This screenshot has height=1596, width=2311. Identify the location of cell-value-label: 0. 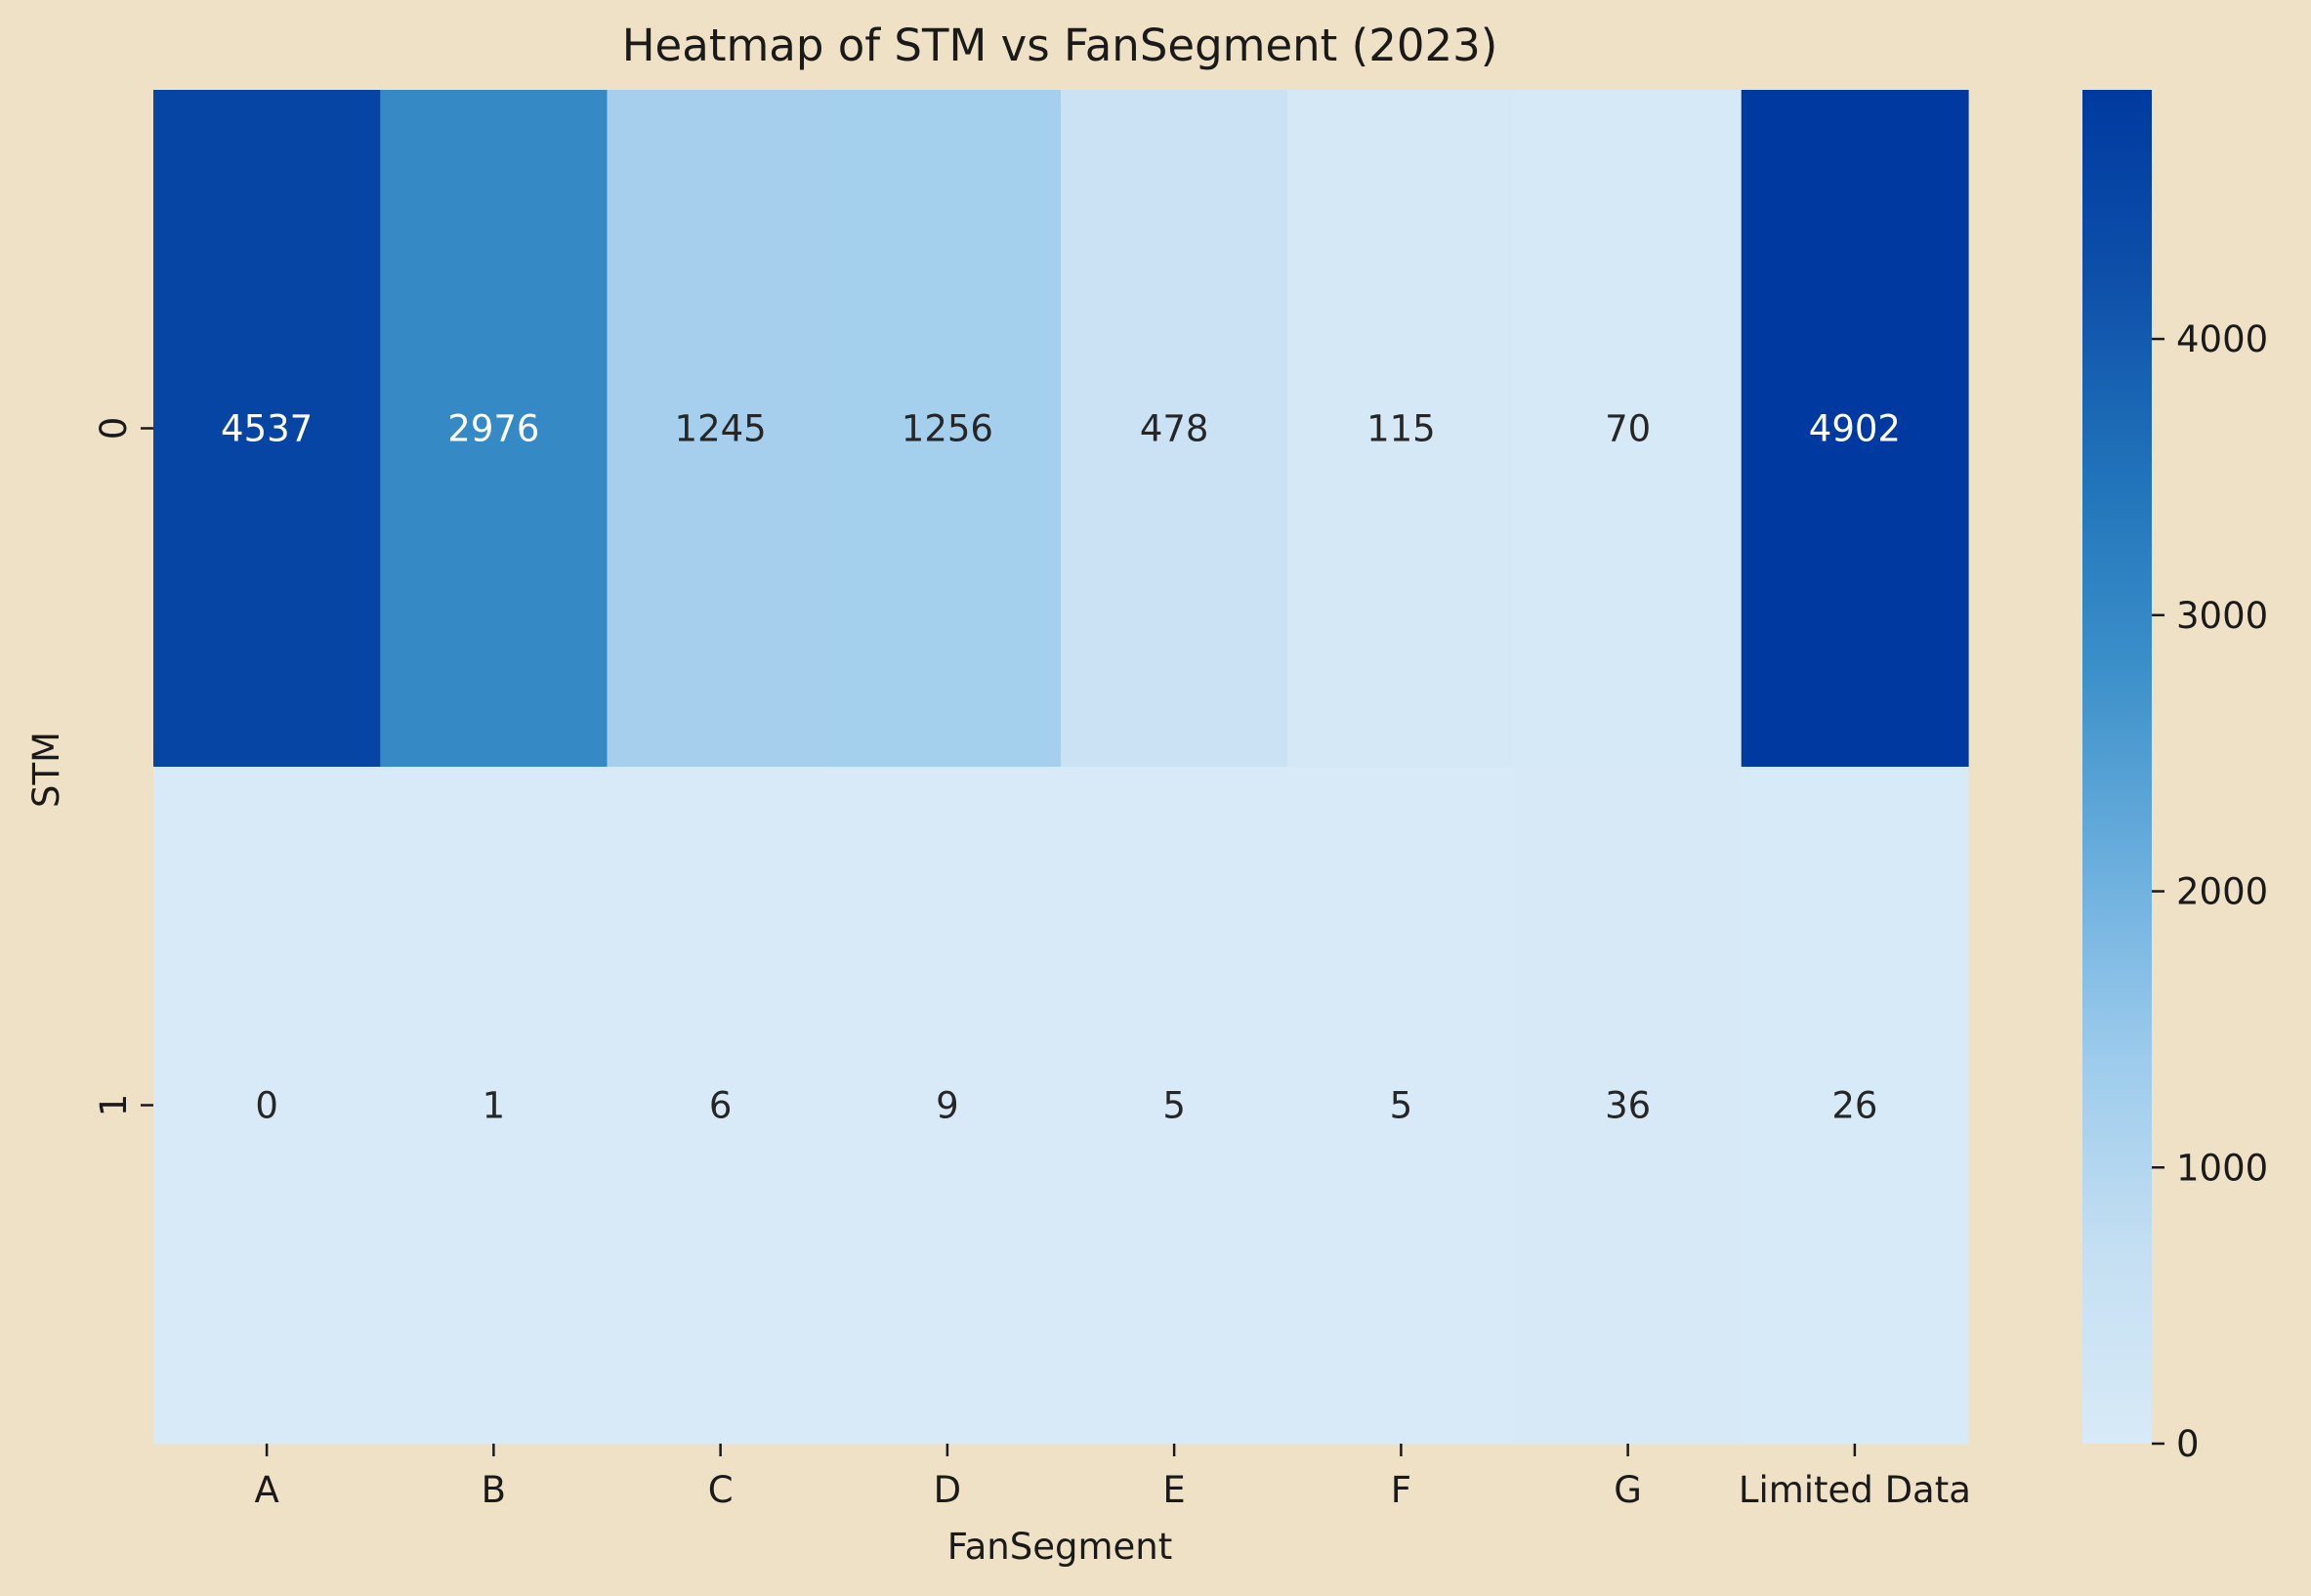
(266, 1106).